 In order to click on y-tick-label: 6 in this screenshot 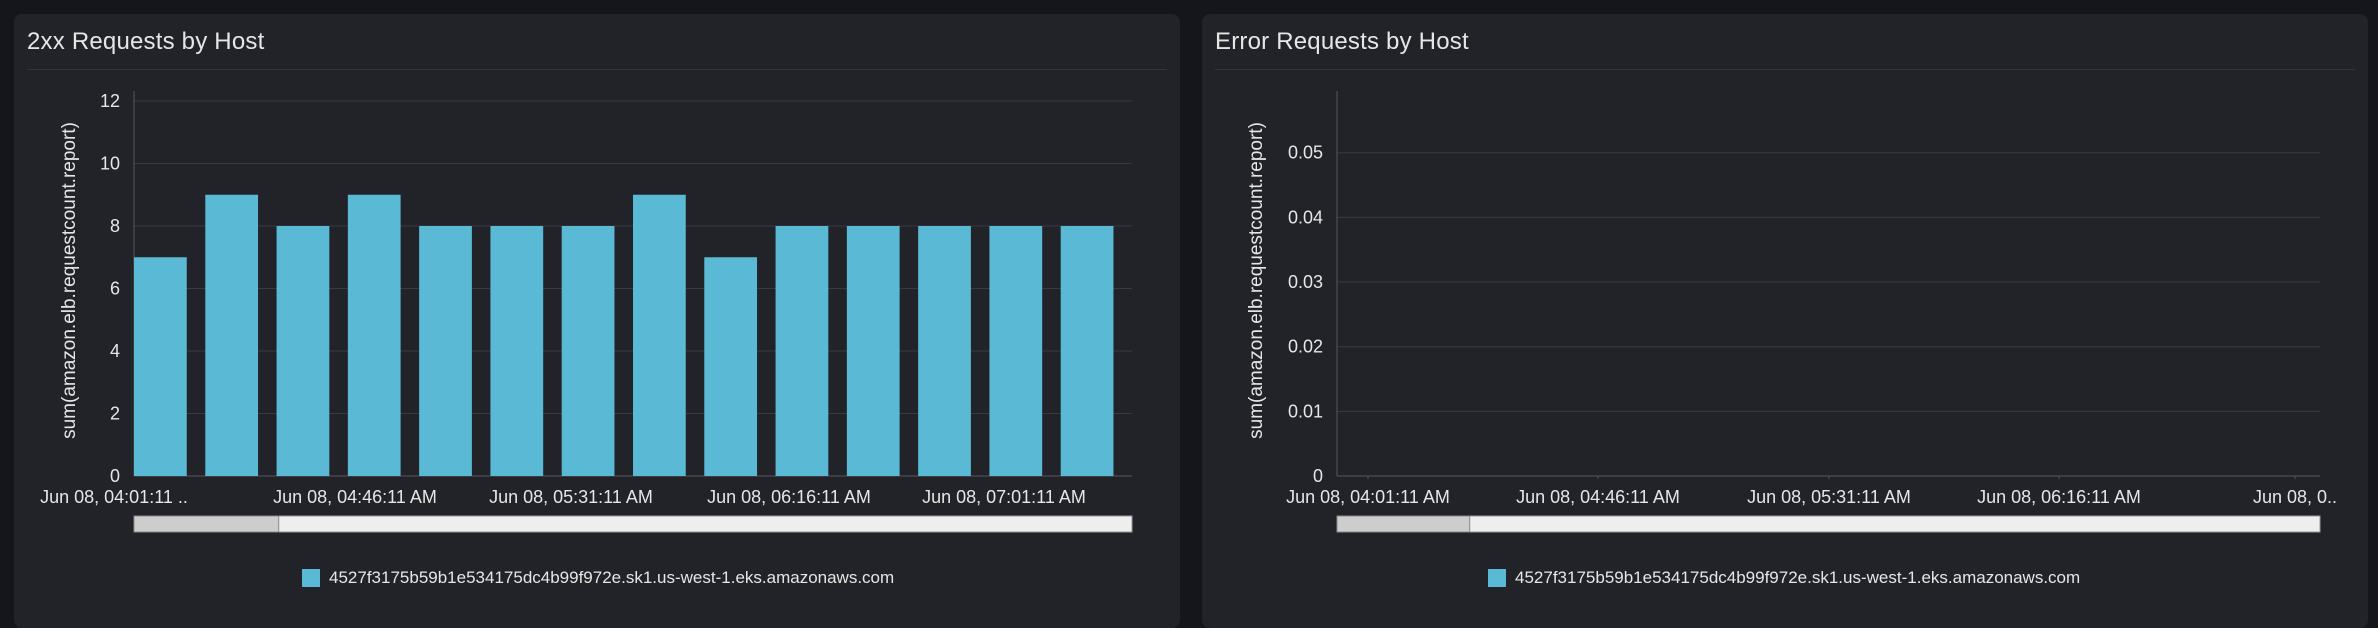, I will do `click(115, 289)`.